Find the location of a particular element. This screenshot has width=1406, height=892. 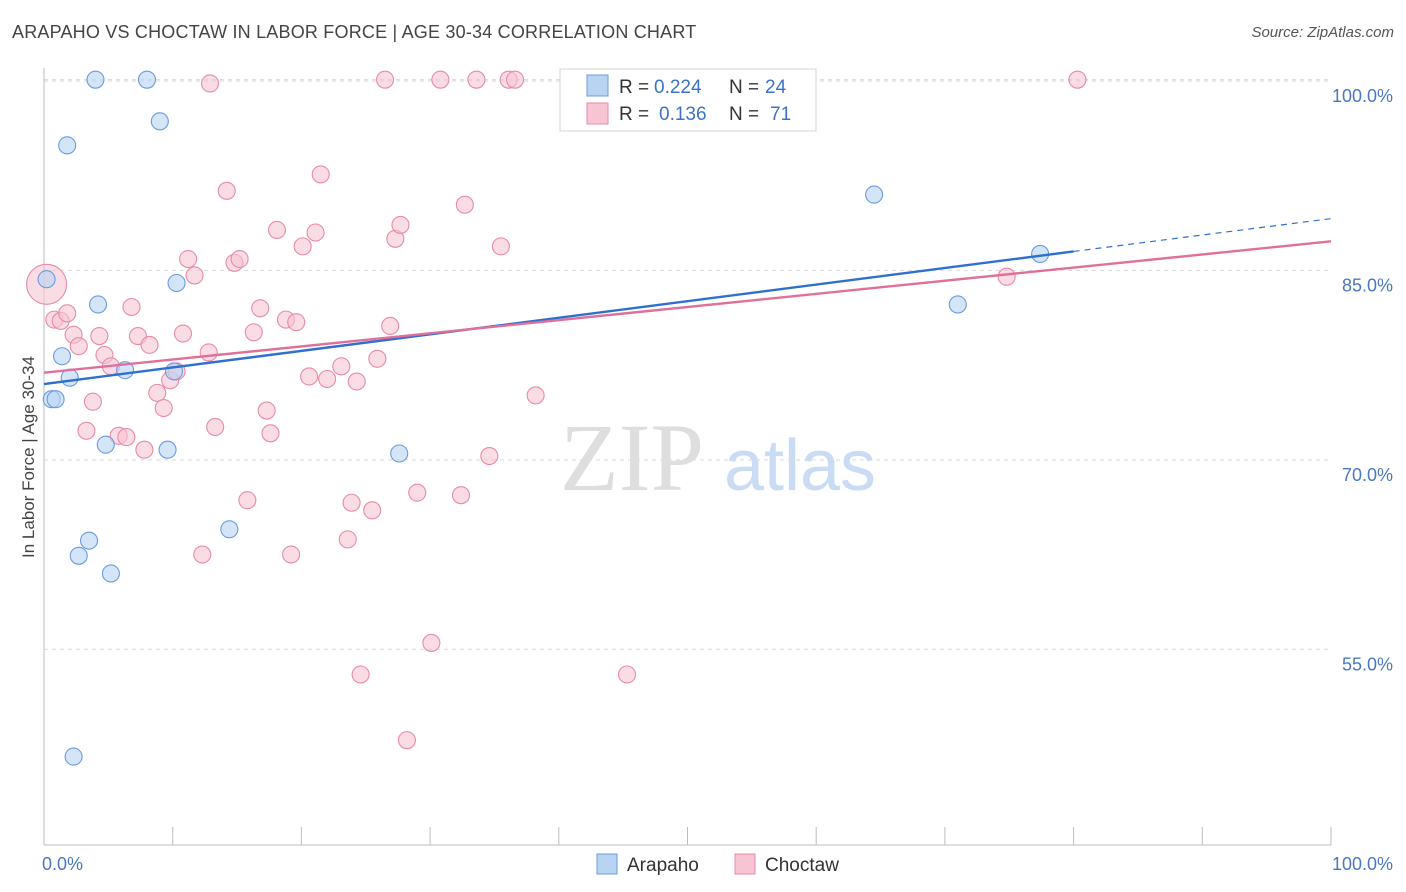

stats-legend: R = 0.224 N = 24 R = 0.136 N = 71 is located at coordinates (688, 100).